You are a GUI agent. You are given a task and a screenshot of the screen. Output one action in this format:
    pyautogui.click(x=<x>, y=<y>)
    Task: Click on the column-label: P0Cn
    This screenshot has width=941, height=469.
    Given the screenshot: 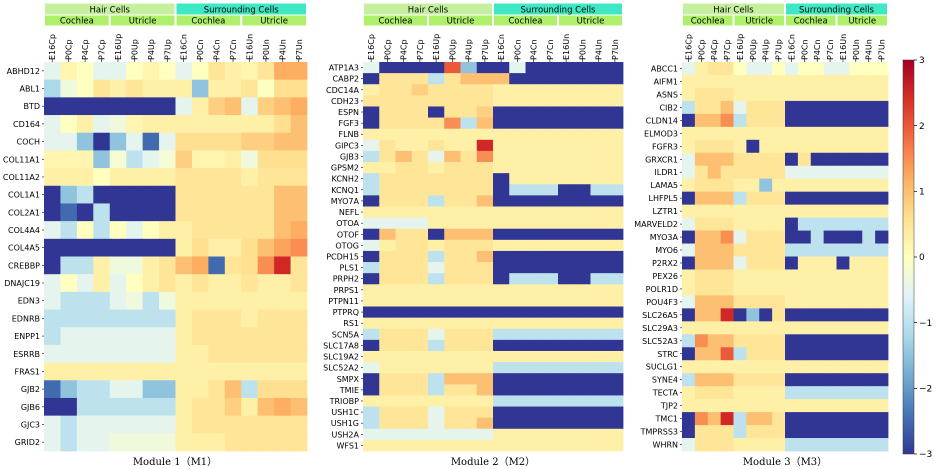 What is the action you would take?
    pyautogui.click(x=804, y=49)
    